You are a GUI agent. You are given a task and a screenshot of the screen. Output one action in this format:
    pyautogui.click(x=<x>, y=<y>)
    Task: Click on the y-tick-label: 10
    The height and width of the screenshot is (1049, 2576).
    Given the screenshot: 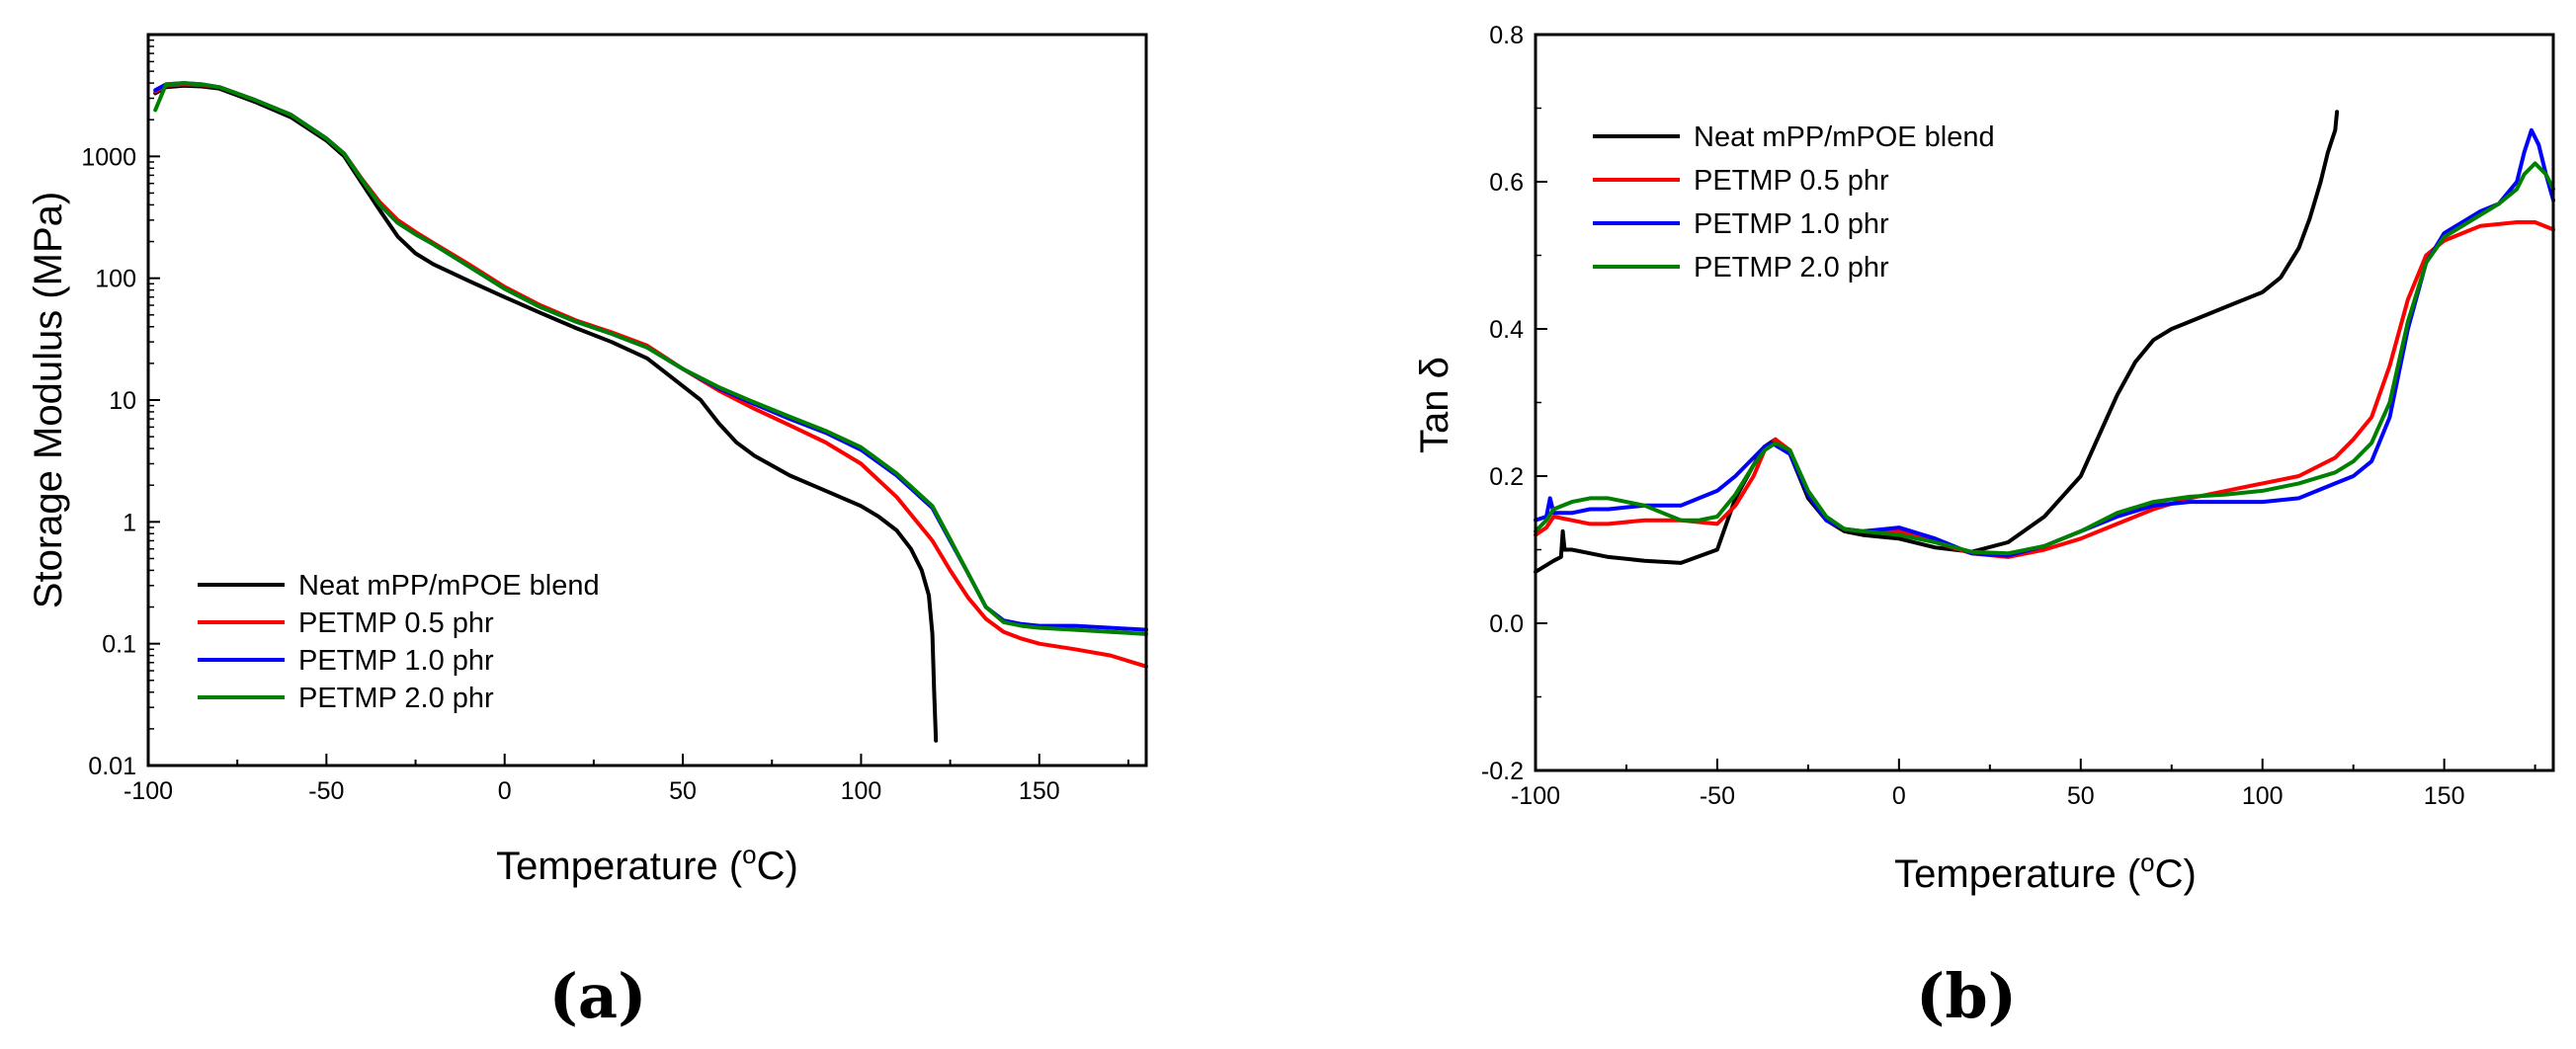 What is the action you would take?
    pyautogui.click(x=122, y=401)
    